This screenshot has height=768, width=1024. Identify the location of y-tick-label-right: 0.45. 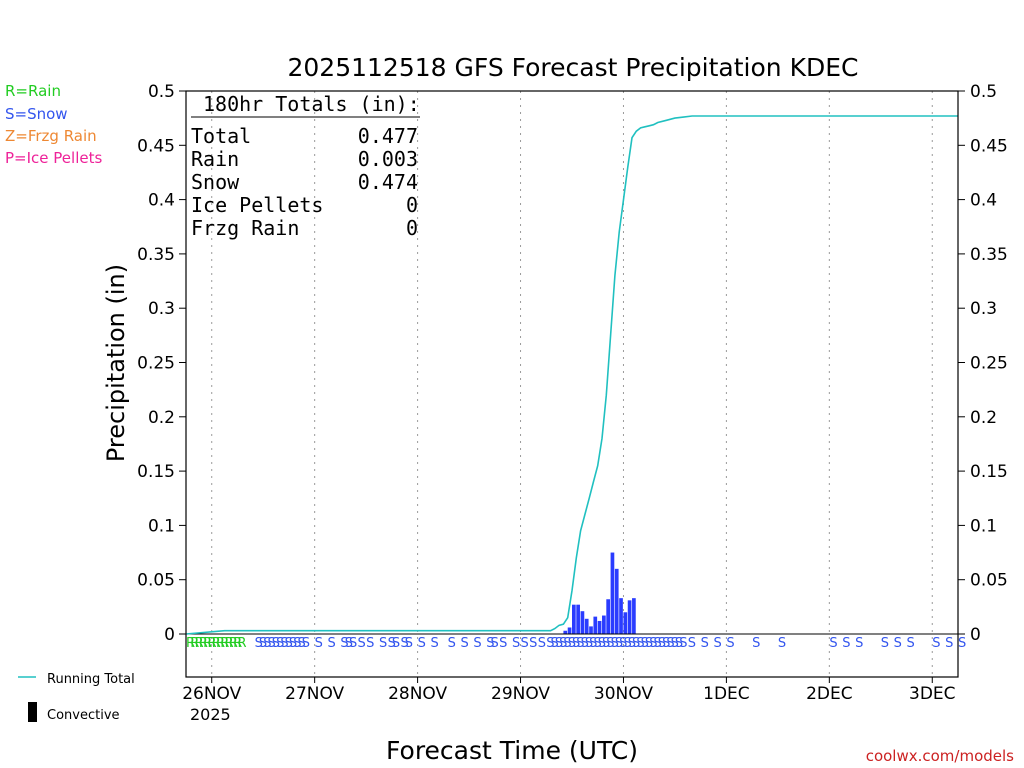
(989, 146).